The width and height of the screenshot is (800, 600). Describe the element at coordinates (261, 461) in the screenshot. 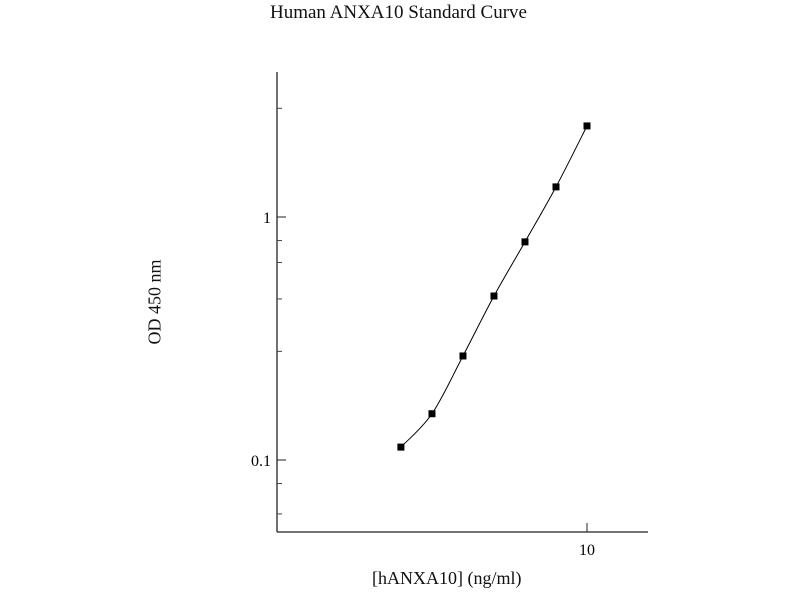

I see `y-tick-label: 0.1` at that location.